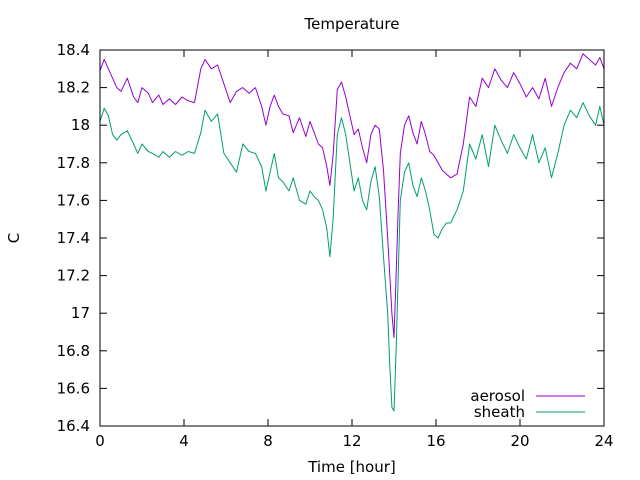 The height and width of the screenshot is (480, 640). Describe the element at coordinates (73, 200) in the screenshot. I see `y-tick-label: 17.6` at that location.